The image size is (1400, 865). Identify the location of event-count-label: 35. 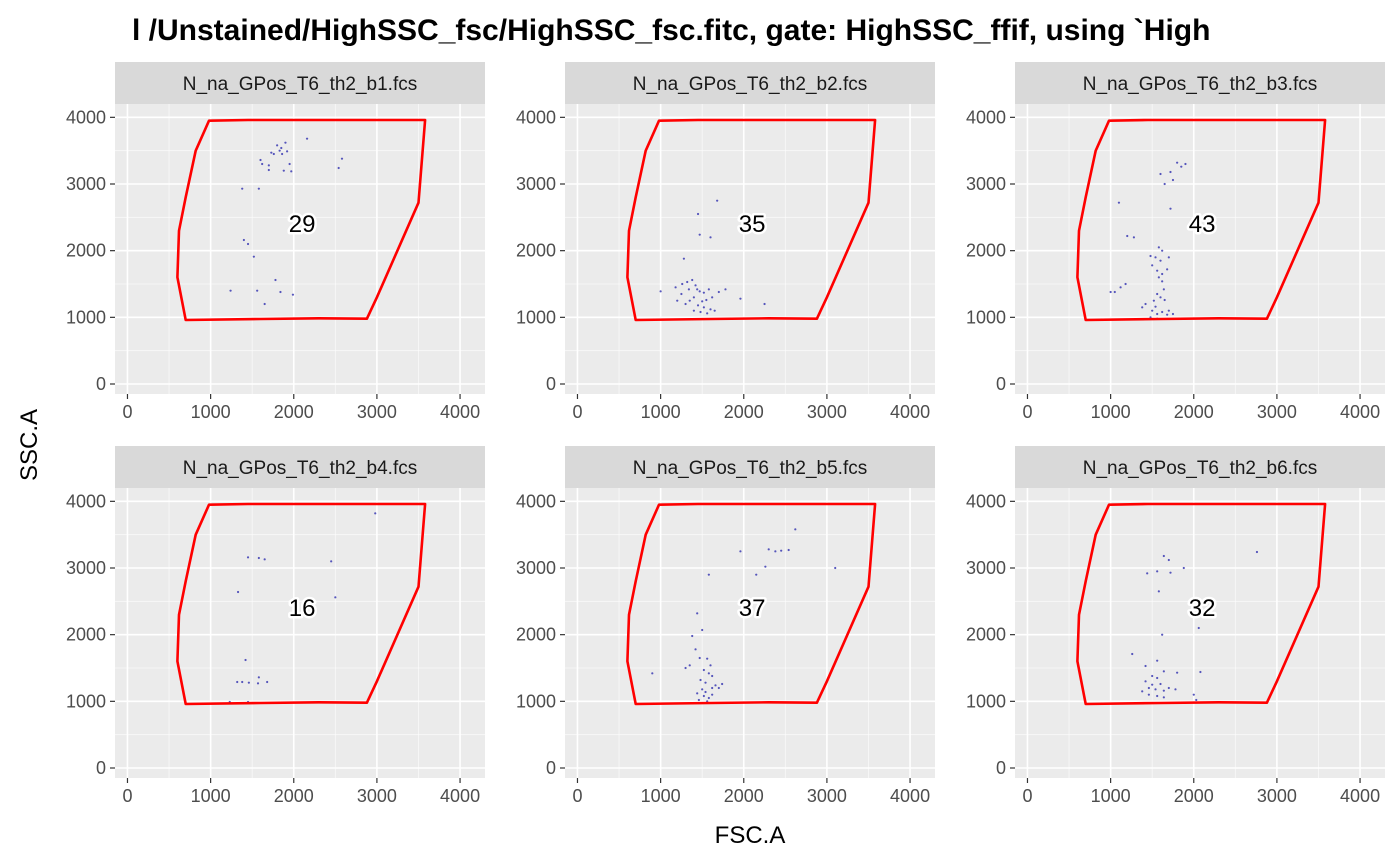
(752, 224).